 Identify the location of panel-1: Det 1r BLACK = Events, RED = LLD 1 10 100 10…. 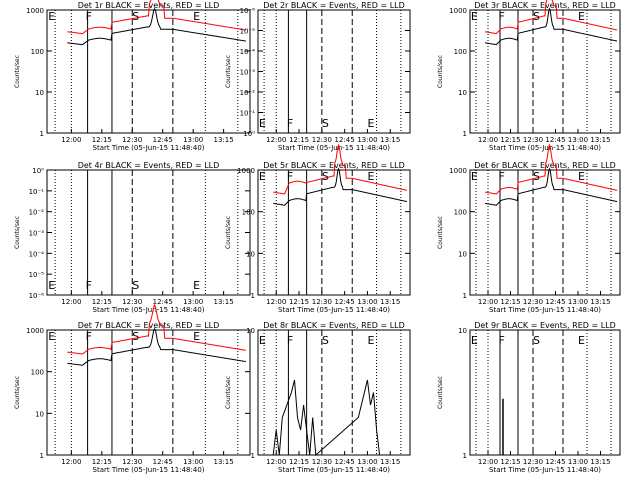
(132, 76).